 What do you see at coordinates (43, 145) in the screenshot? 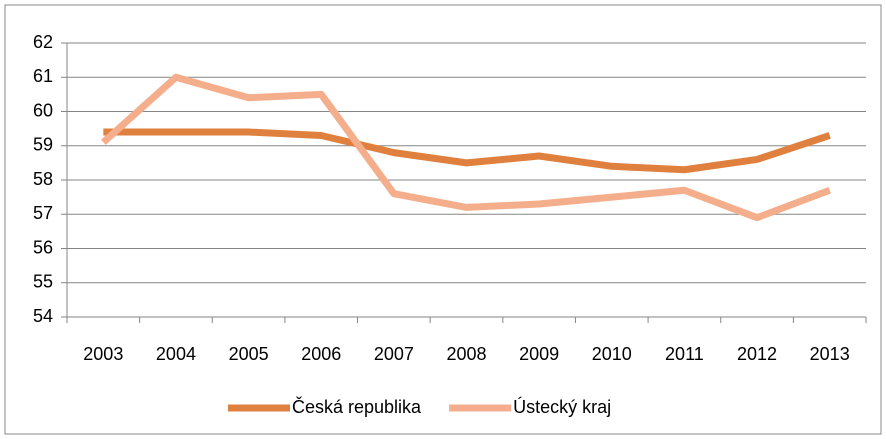
I see `y-tick-label: 59` at bounding box center [43, 145].